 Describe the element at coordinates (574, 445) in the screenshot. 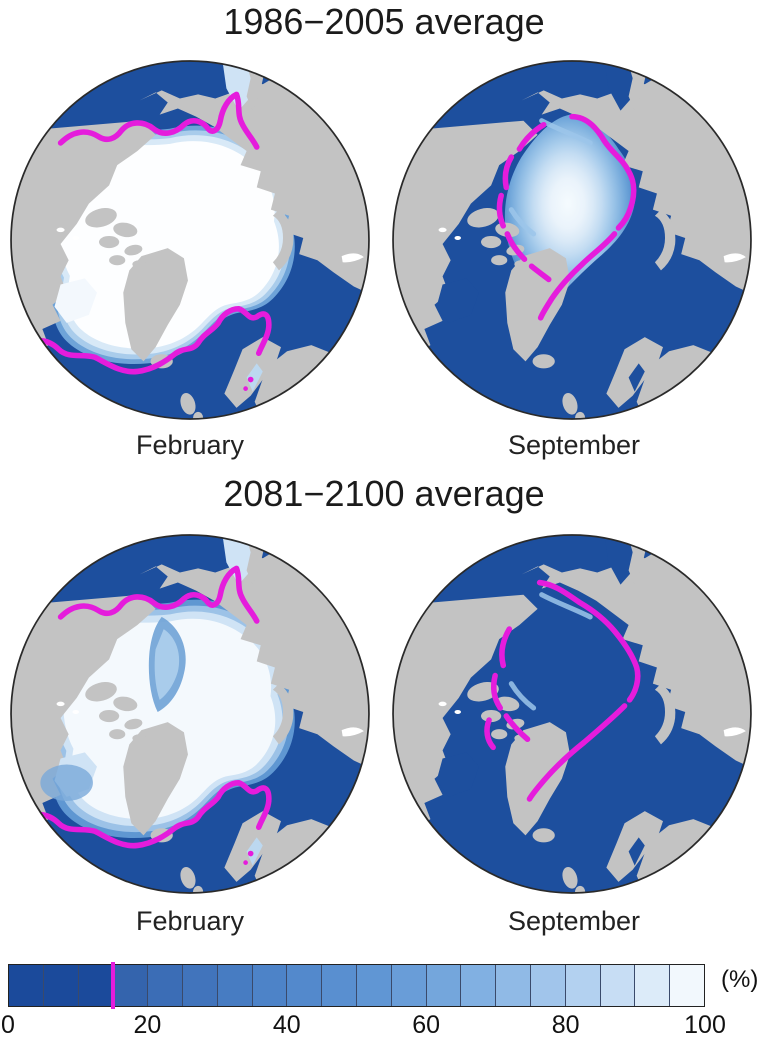

I see `label-september-row1: September` at that location.